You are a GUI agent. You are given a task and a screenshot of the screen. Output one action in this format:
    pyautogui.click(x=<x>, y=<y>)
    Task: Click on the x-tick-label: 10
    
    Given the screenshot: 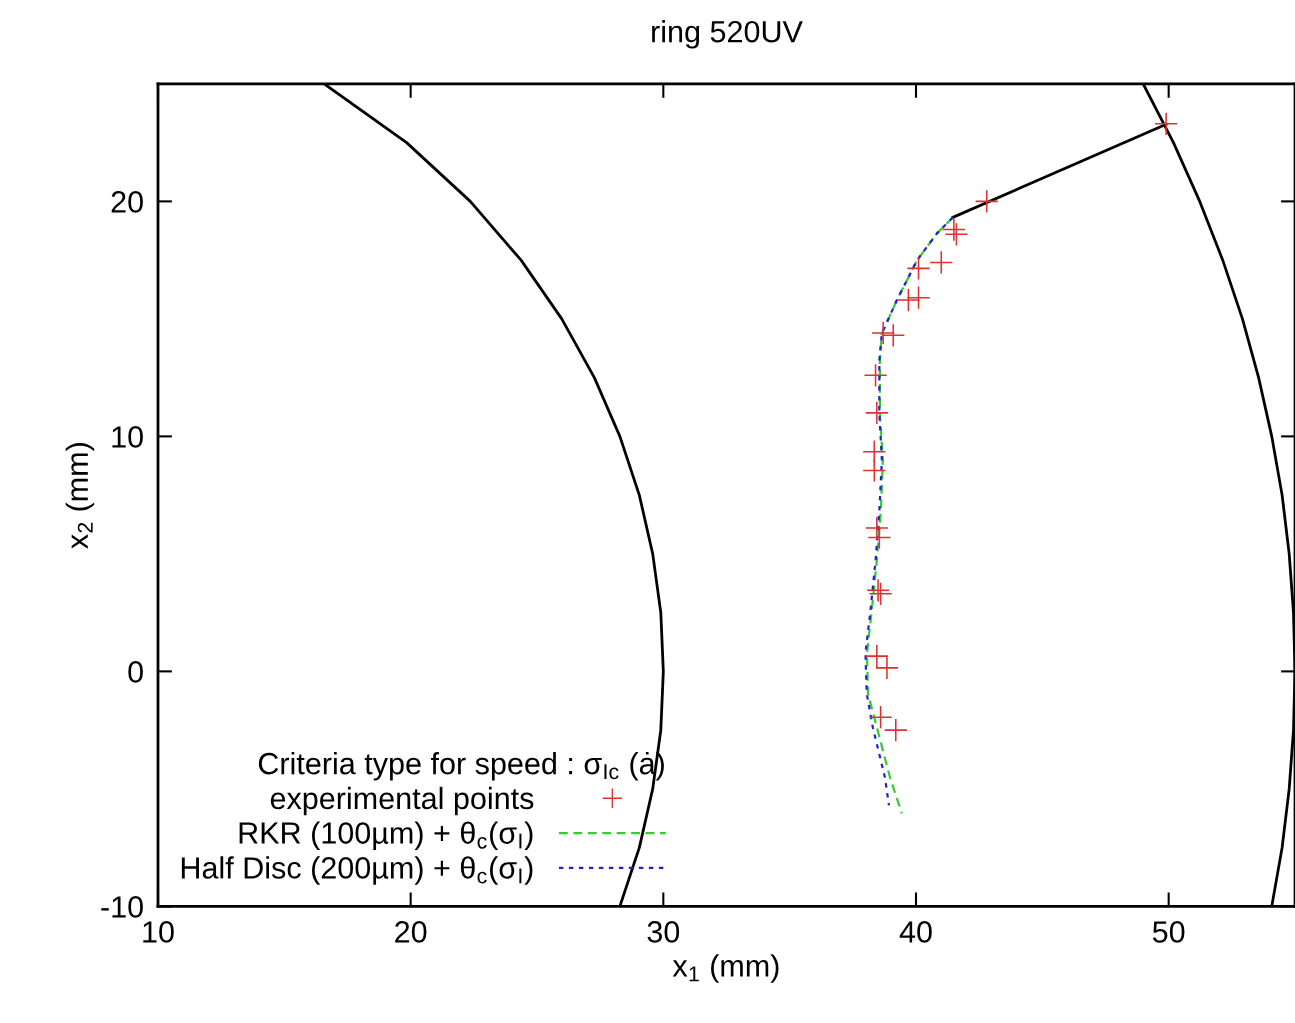 What is the action you would take?
    pyautogui.click(x=158, y=932)
    